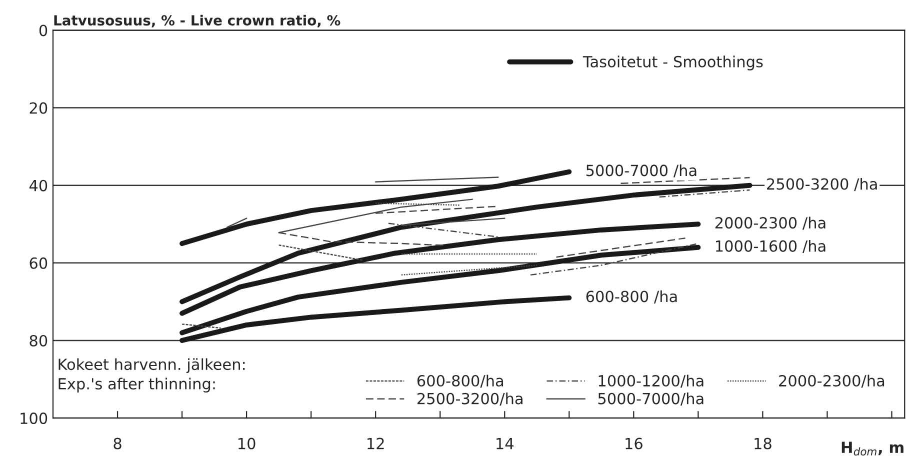  What do you see at coordinates (771, 247) in the screenshot?
I see `series-label: 1000-1600 /ha` at bounding box center [771, 247].